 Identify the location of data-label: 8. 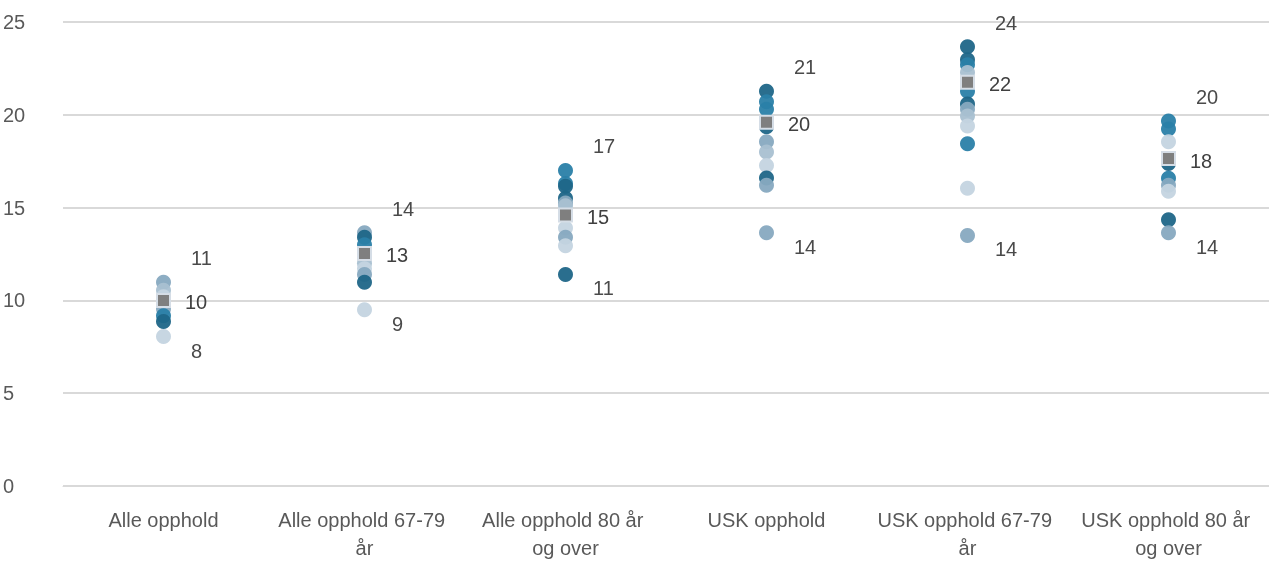
(197, 350).